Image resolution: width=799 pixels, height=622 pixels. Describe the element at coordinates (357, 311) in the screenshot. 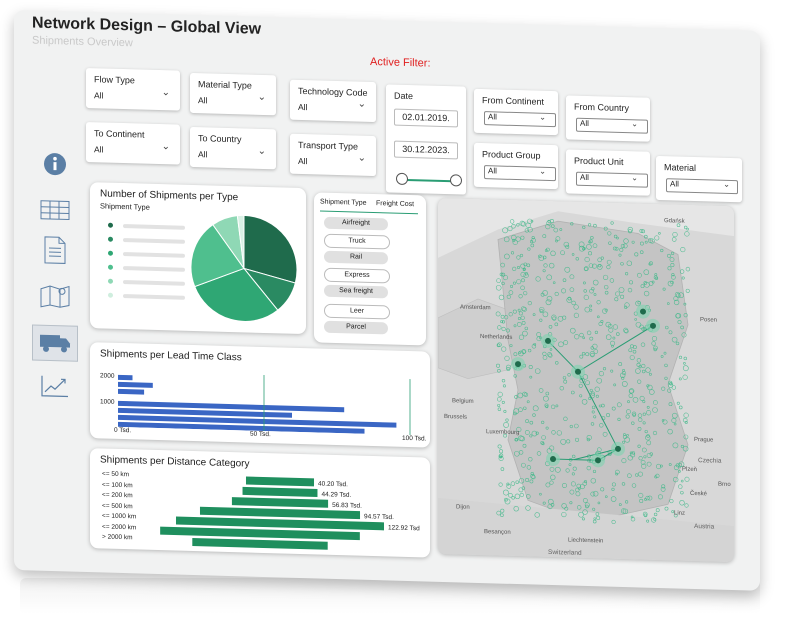

I see `table-row: Leer` at that location.